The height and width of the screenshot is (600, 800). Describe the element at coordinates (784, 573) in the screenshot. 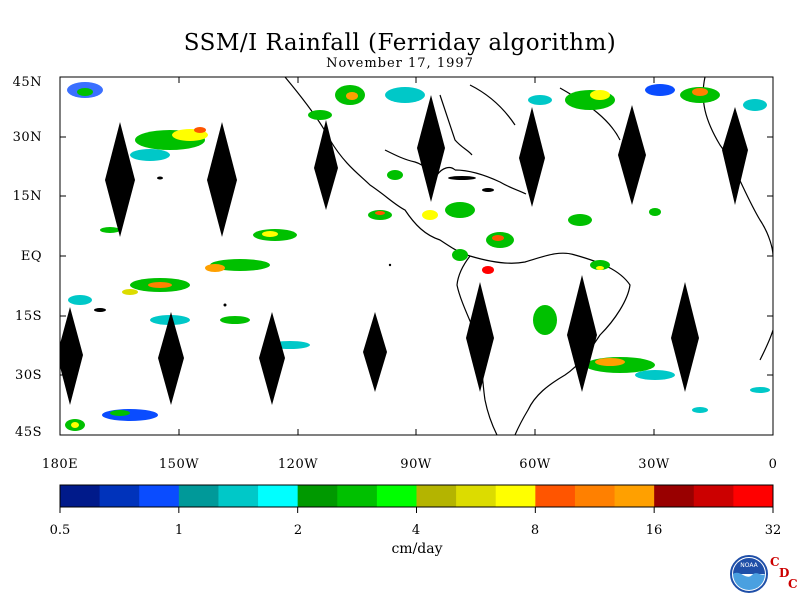

I see `cdc-letter: D` at that location.